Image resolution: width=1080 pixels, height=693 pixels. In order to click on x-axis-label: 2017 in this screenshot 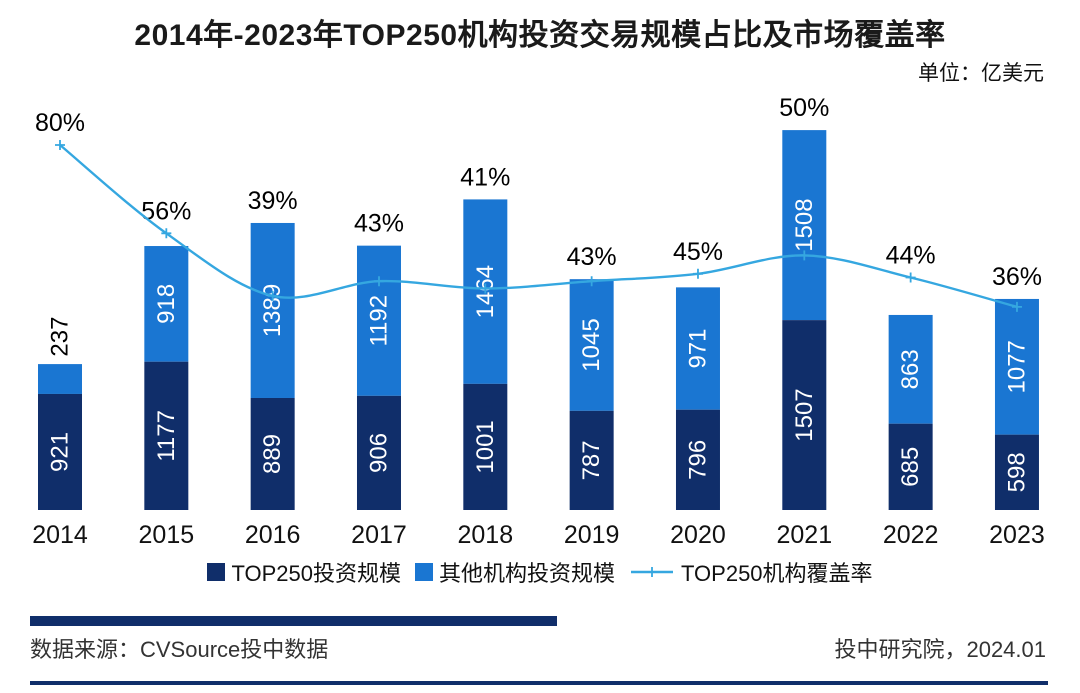, I will do `click(379, 535)`.